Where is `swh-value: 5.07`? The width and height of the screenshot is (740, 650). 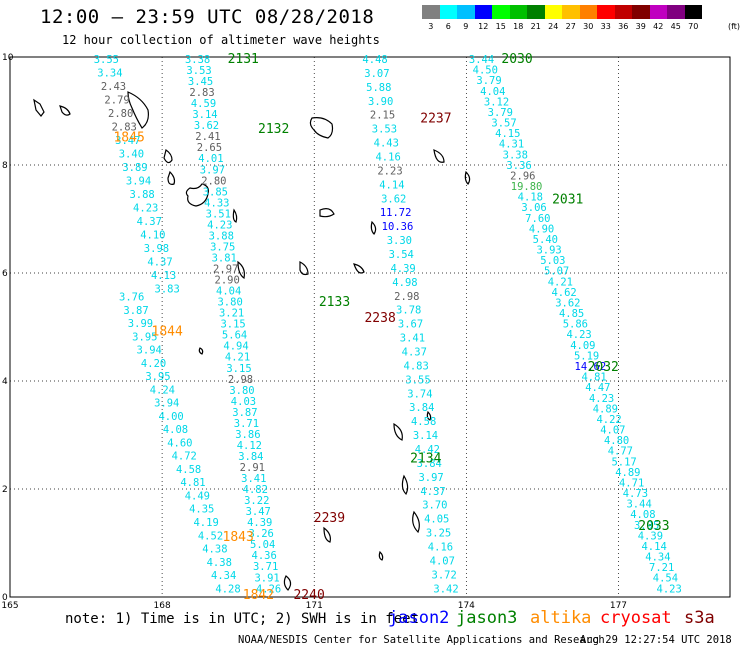 swh-value: 5.07 is located at coordinates (556, 272).